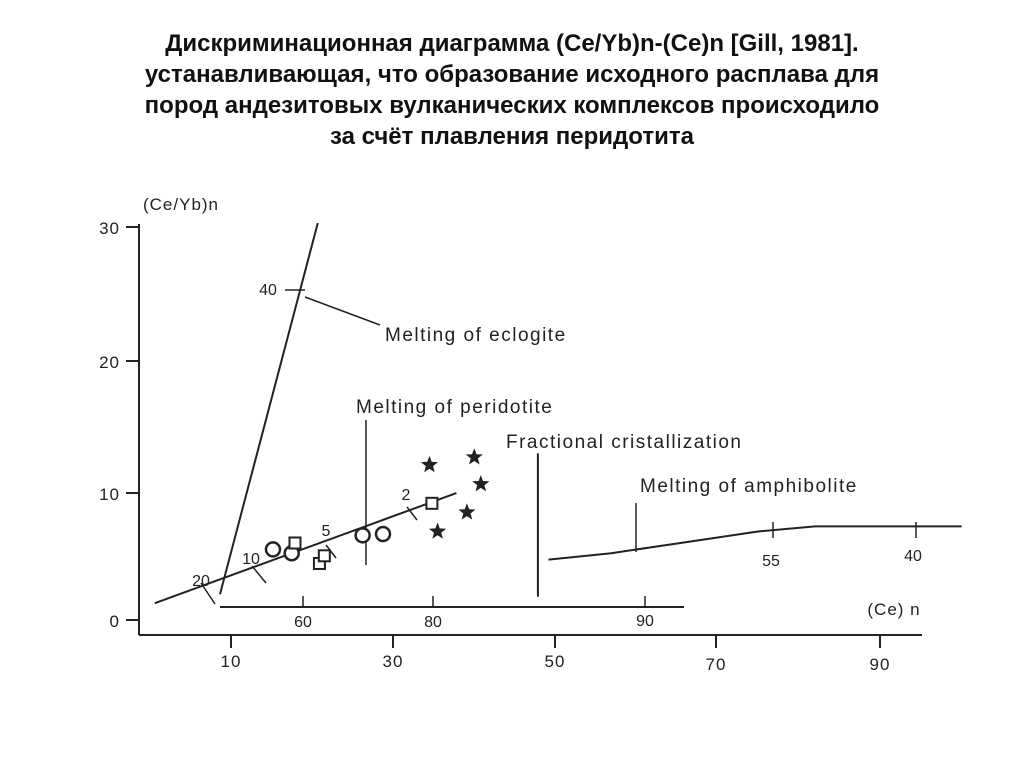 Image resolution: width=1024 pixels, height=768 pixels. Describe the element at coordinates (433, 622) in the screenshot. I see `inner-axis-tick-label: 80` at that location.